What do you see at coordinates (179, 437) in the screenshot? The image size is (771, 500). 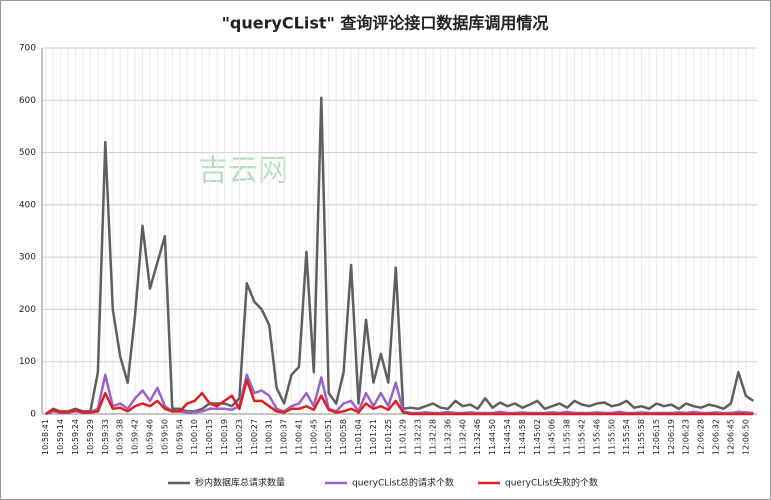 I see `x-tick-label: 10:59:54` at bounding box center [179, 437].